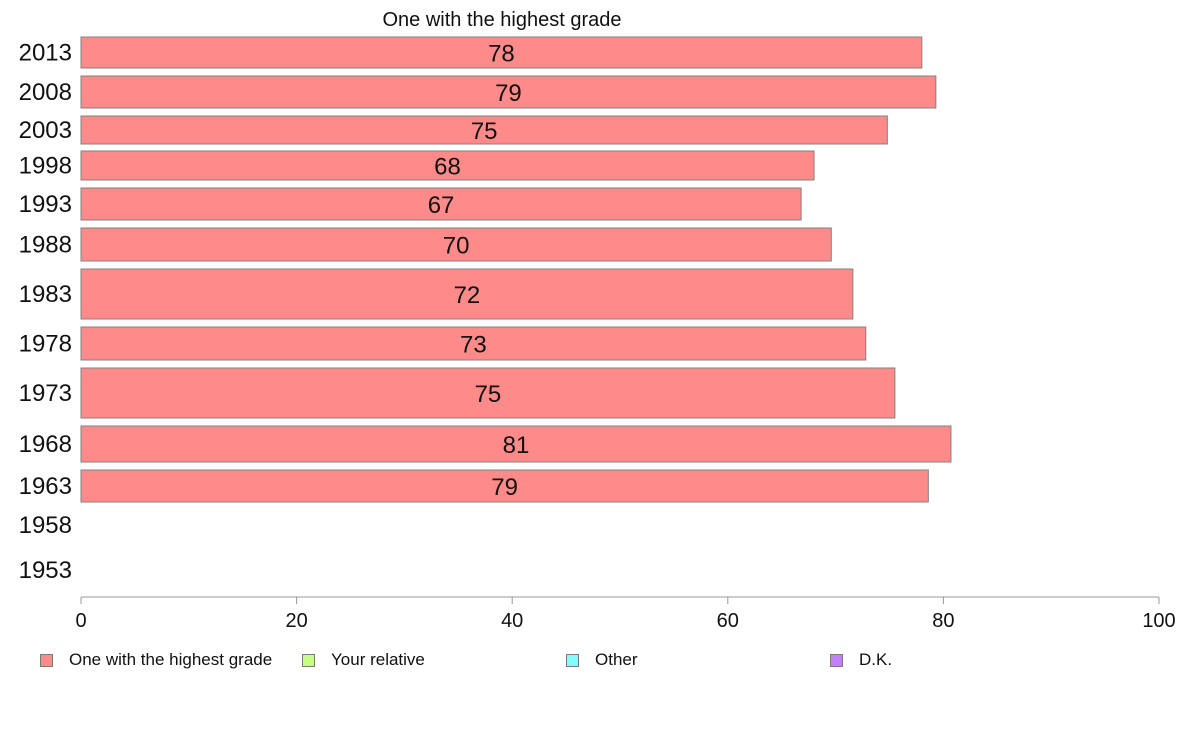 Image resolution: width=1188 pixels, height=736 pixels. I want to click on category-label: 2013, so click(45, 53).